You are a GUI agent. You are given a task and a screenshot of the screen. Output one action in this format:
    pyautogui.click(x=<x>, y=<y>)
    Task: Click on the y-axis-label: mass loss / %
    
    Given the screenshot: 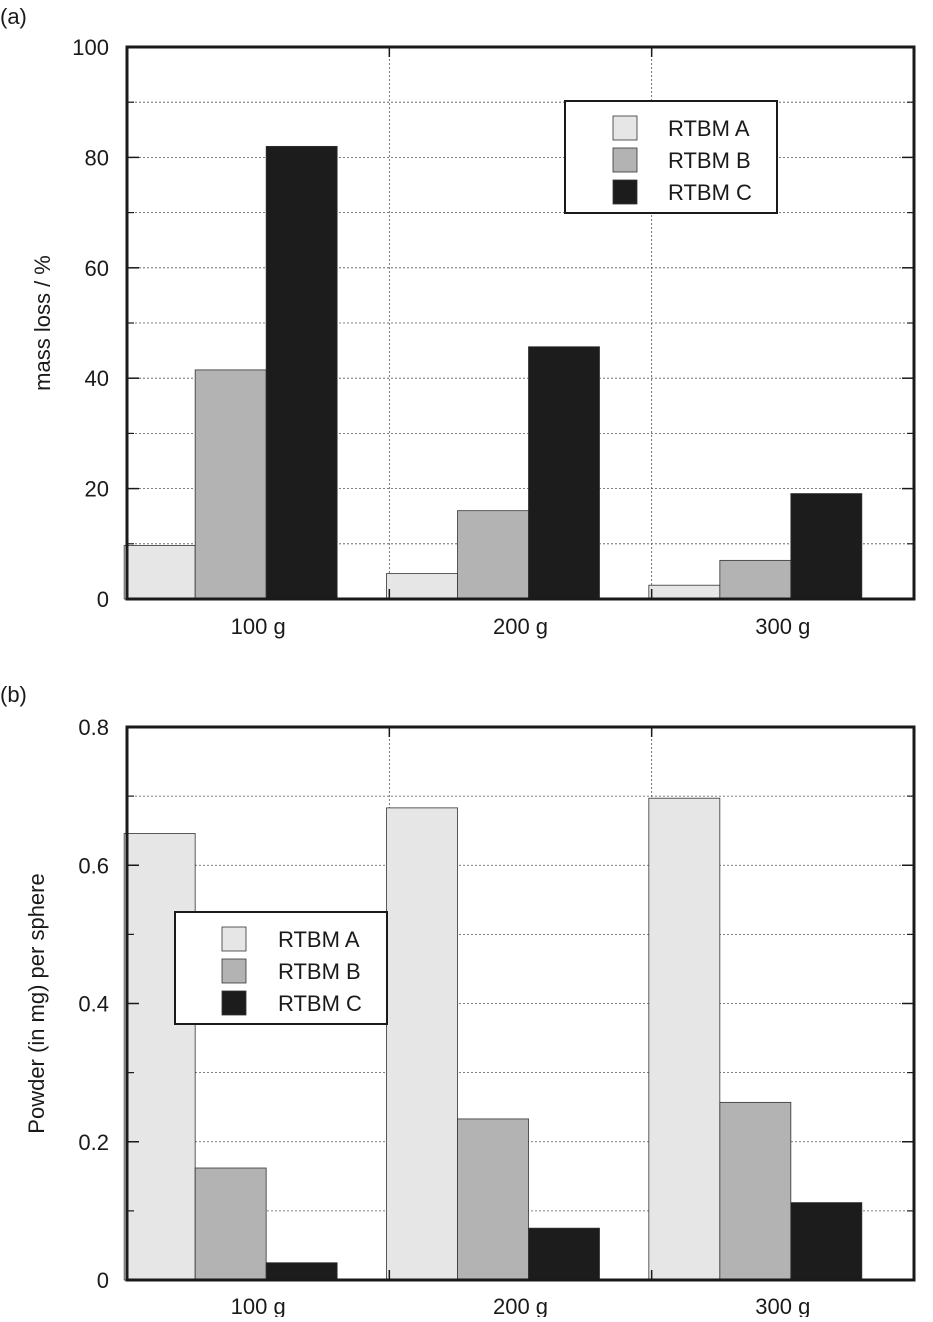 What is the action you would take?
    pyautogui.click(x=42, y=323)
    